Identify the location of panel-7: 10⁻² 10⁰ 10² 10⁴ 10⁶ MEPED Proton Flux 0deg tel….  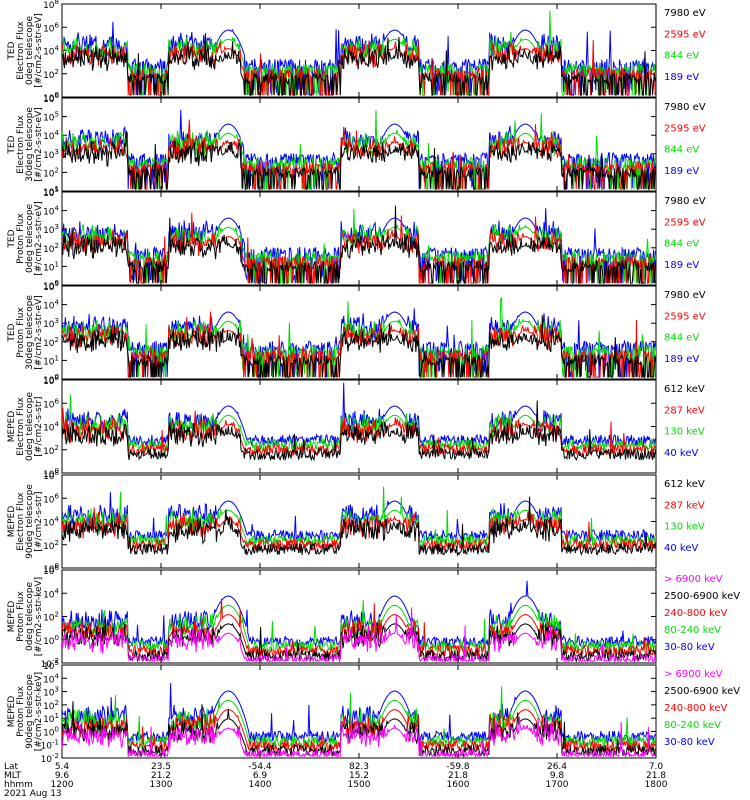
(373, 617).